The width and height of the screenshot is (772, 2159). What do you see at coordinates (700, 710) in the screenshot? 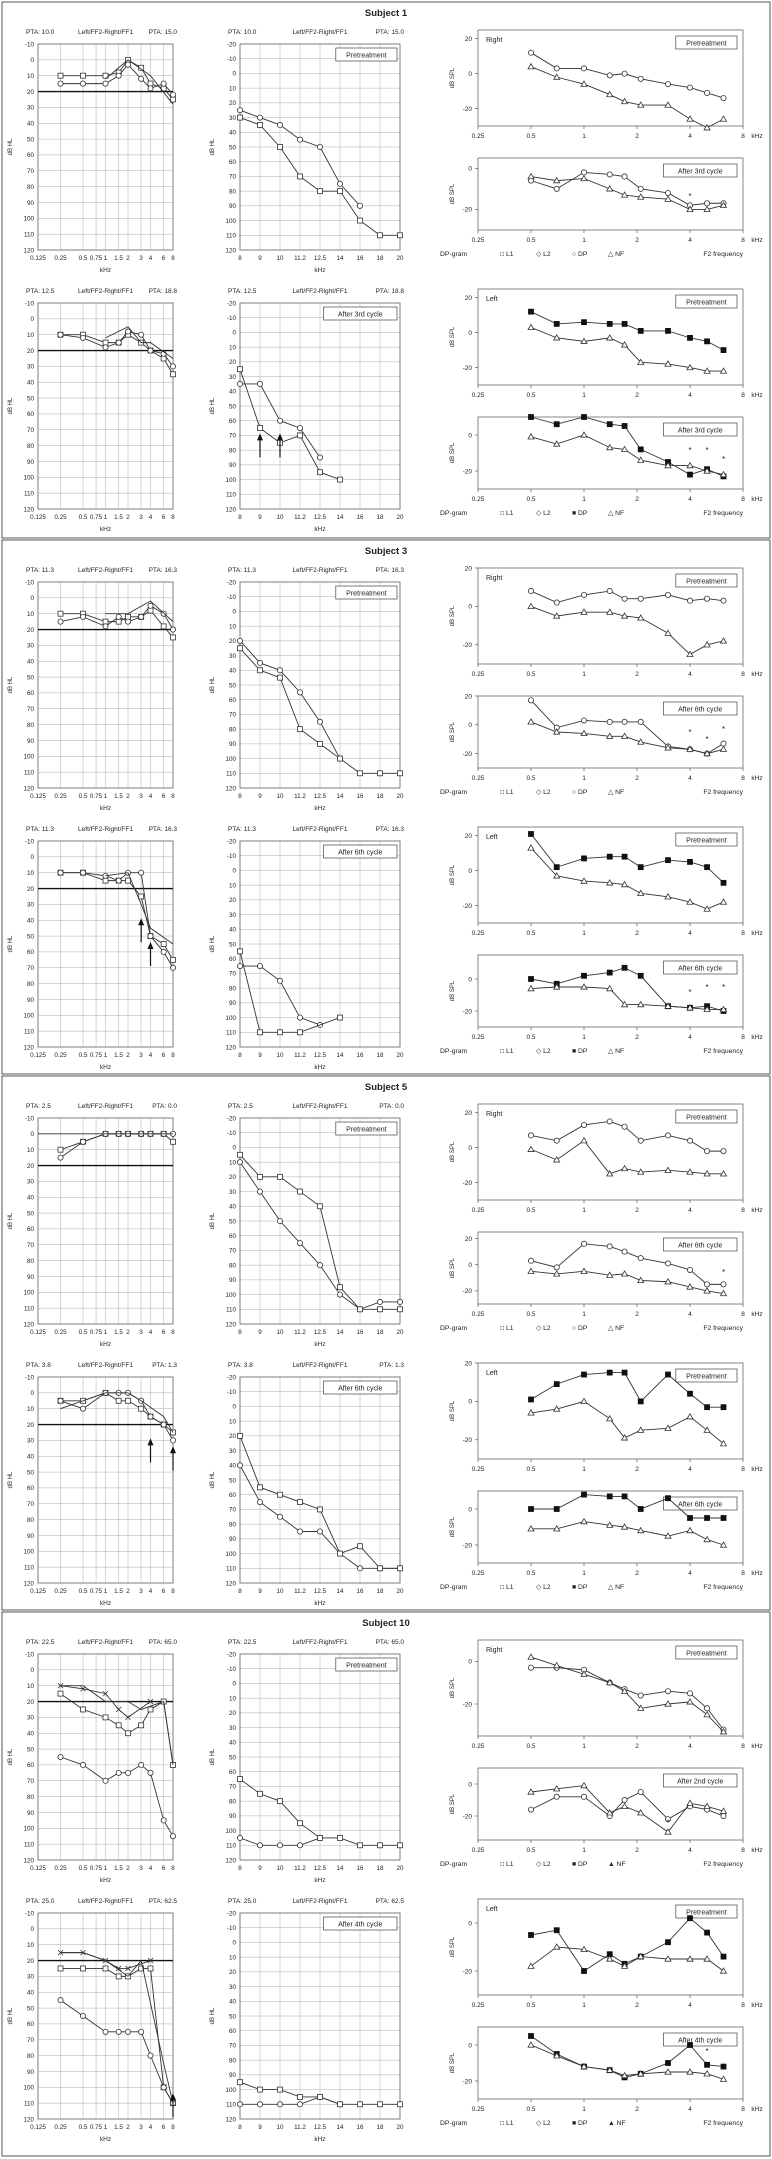
I see `condition-label: After 6th cycle` at bounding box center [700, 710].